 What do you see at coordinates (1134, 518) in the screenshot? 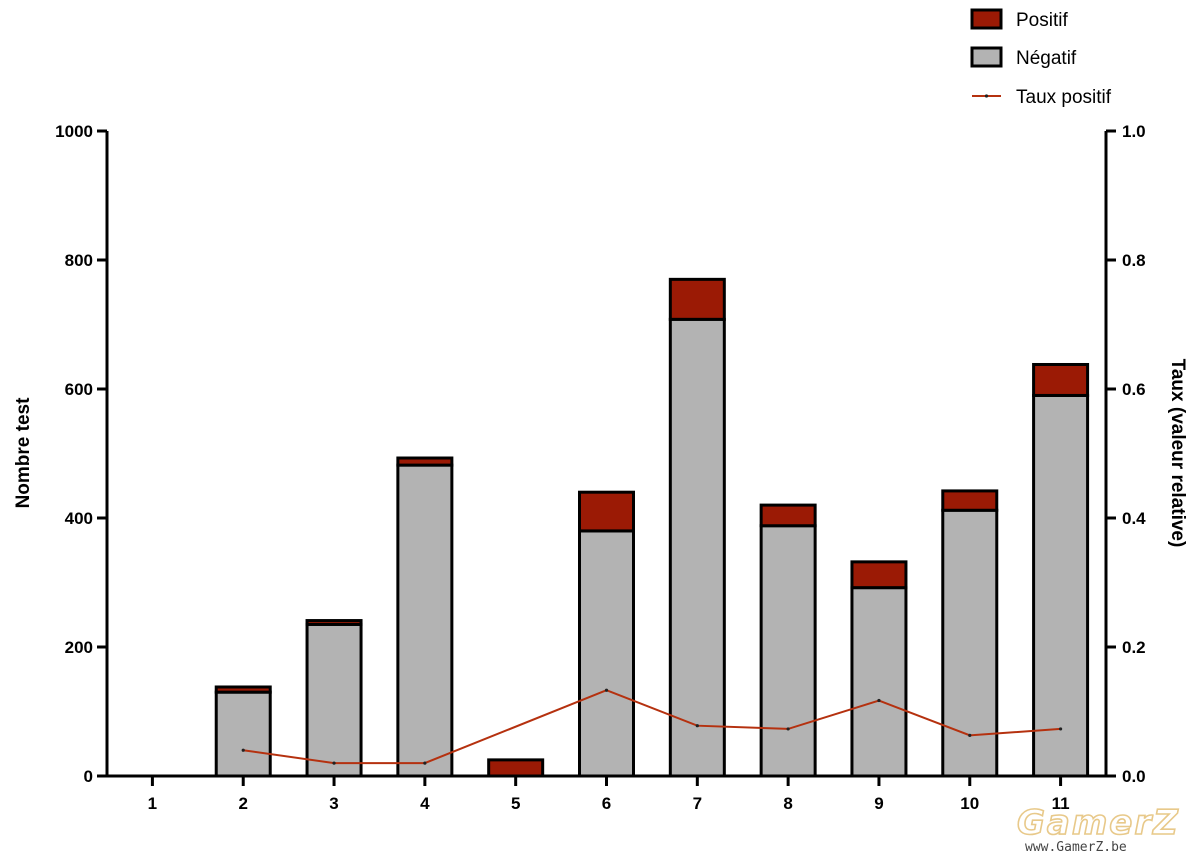
I see `y2-tick-label: 0.4` at bounding box center [1134, 518].